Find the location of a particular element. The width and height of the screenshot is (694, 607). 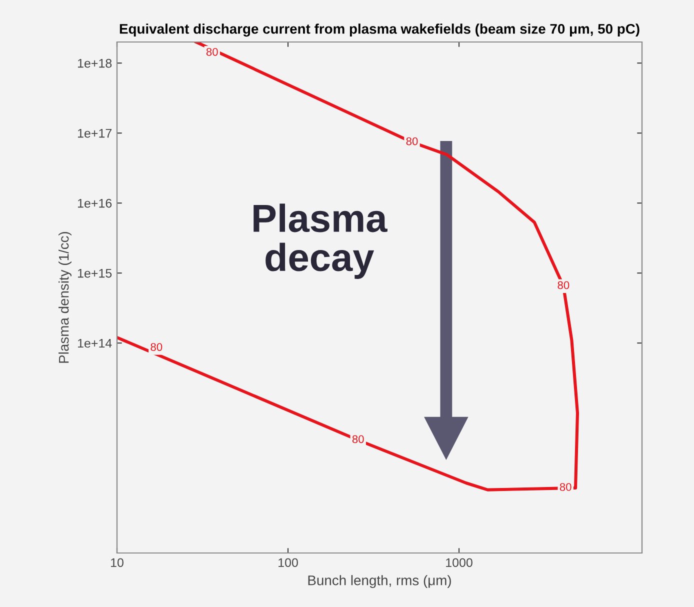

annotation: Plasma decay is located at coordinates (321, 241).